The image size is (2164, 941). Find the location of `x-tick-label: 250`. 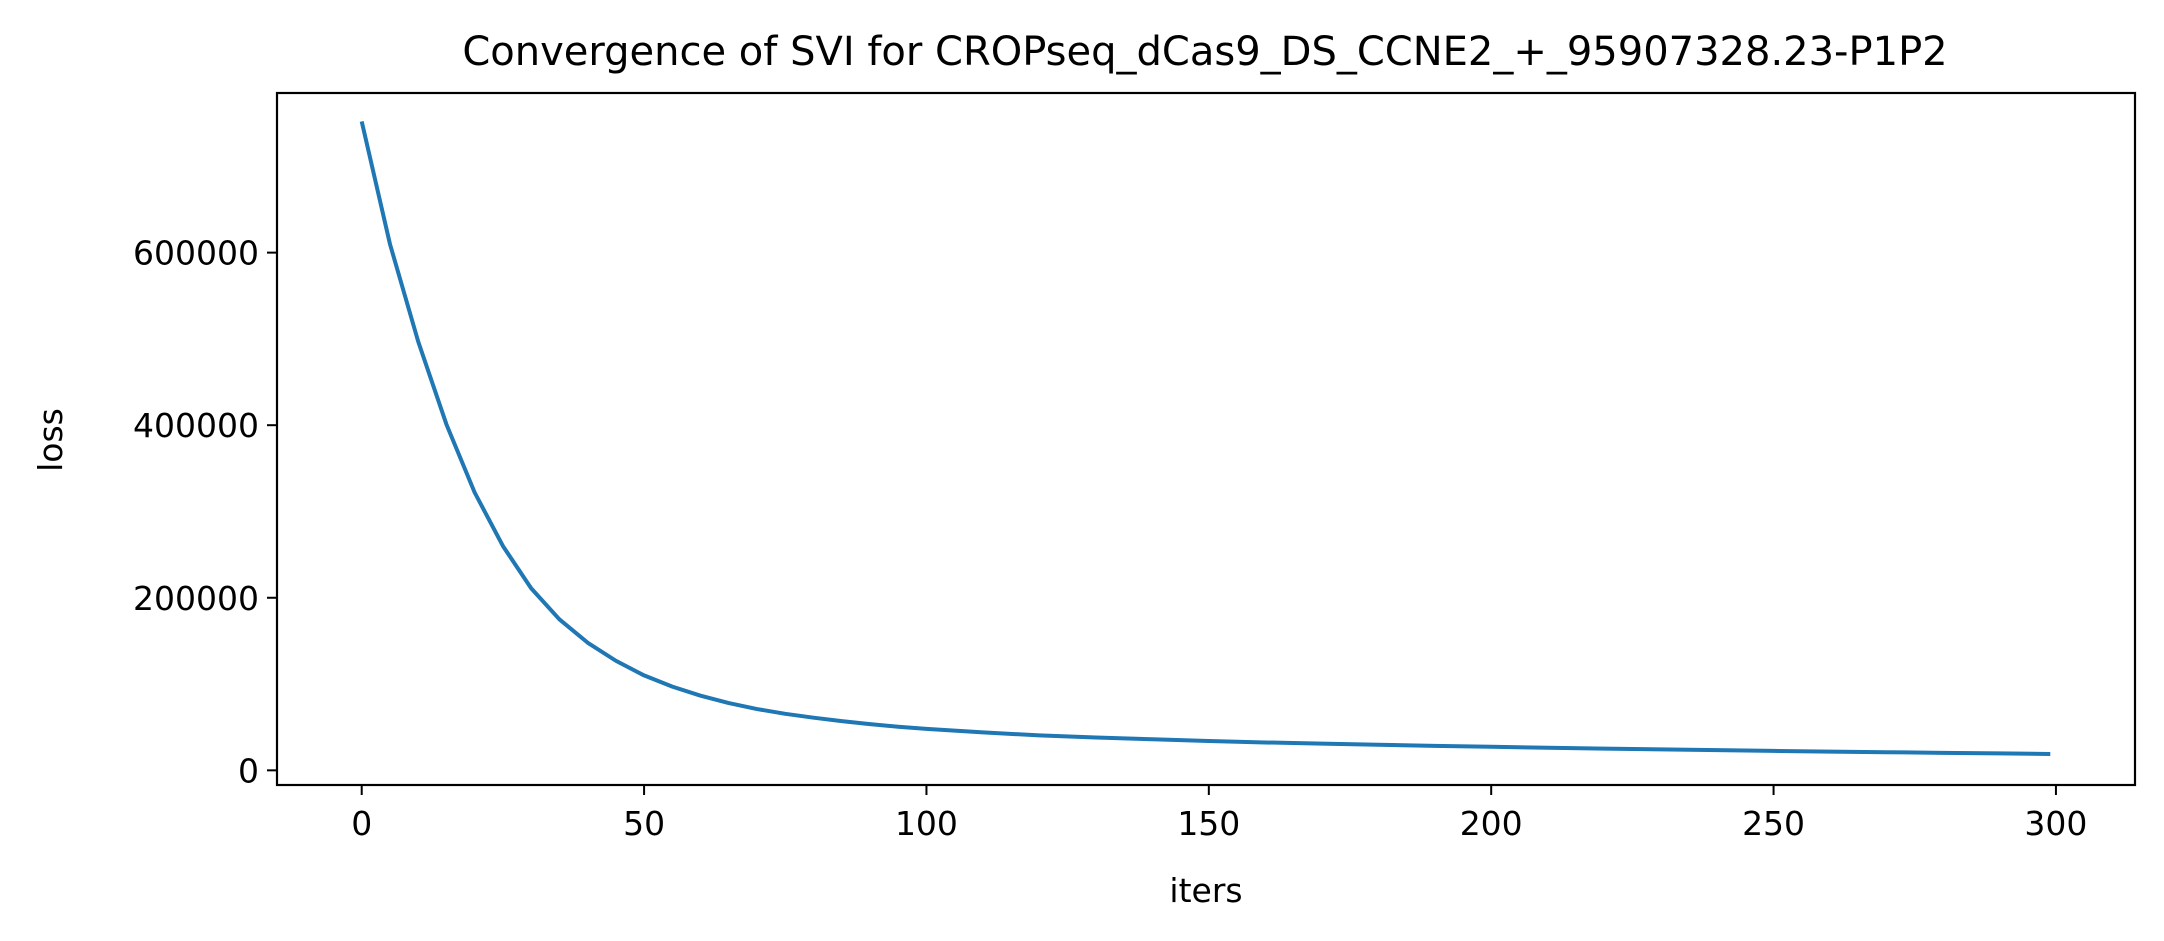

x-tick-label: 250 is located at coordinates (1773, 823).